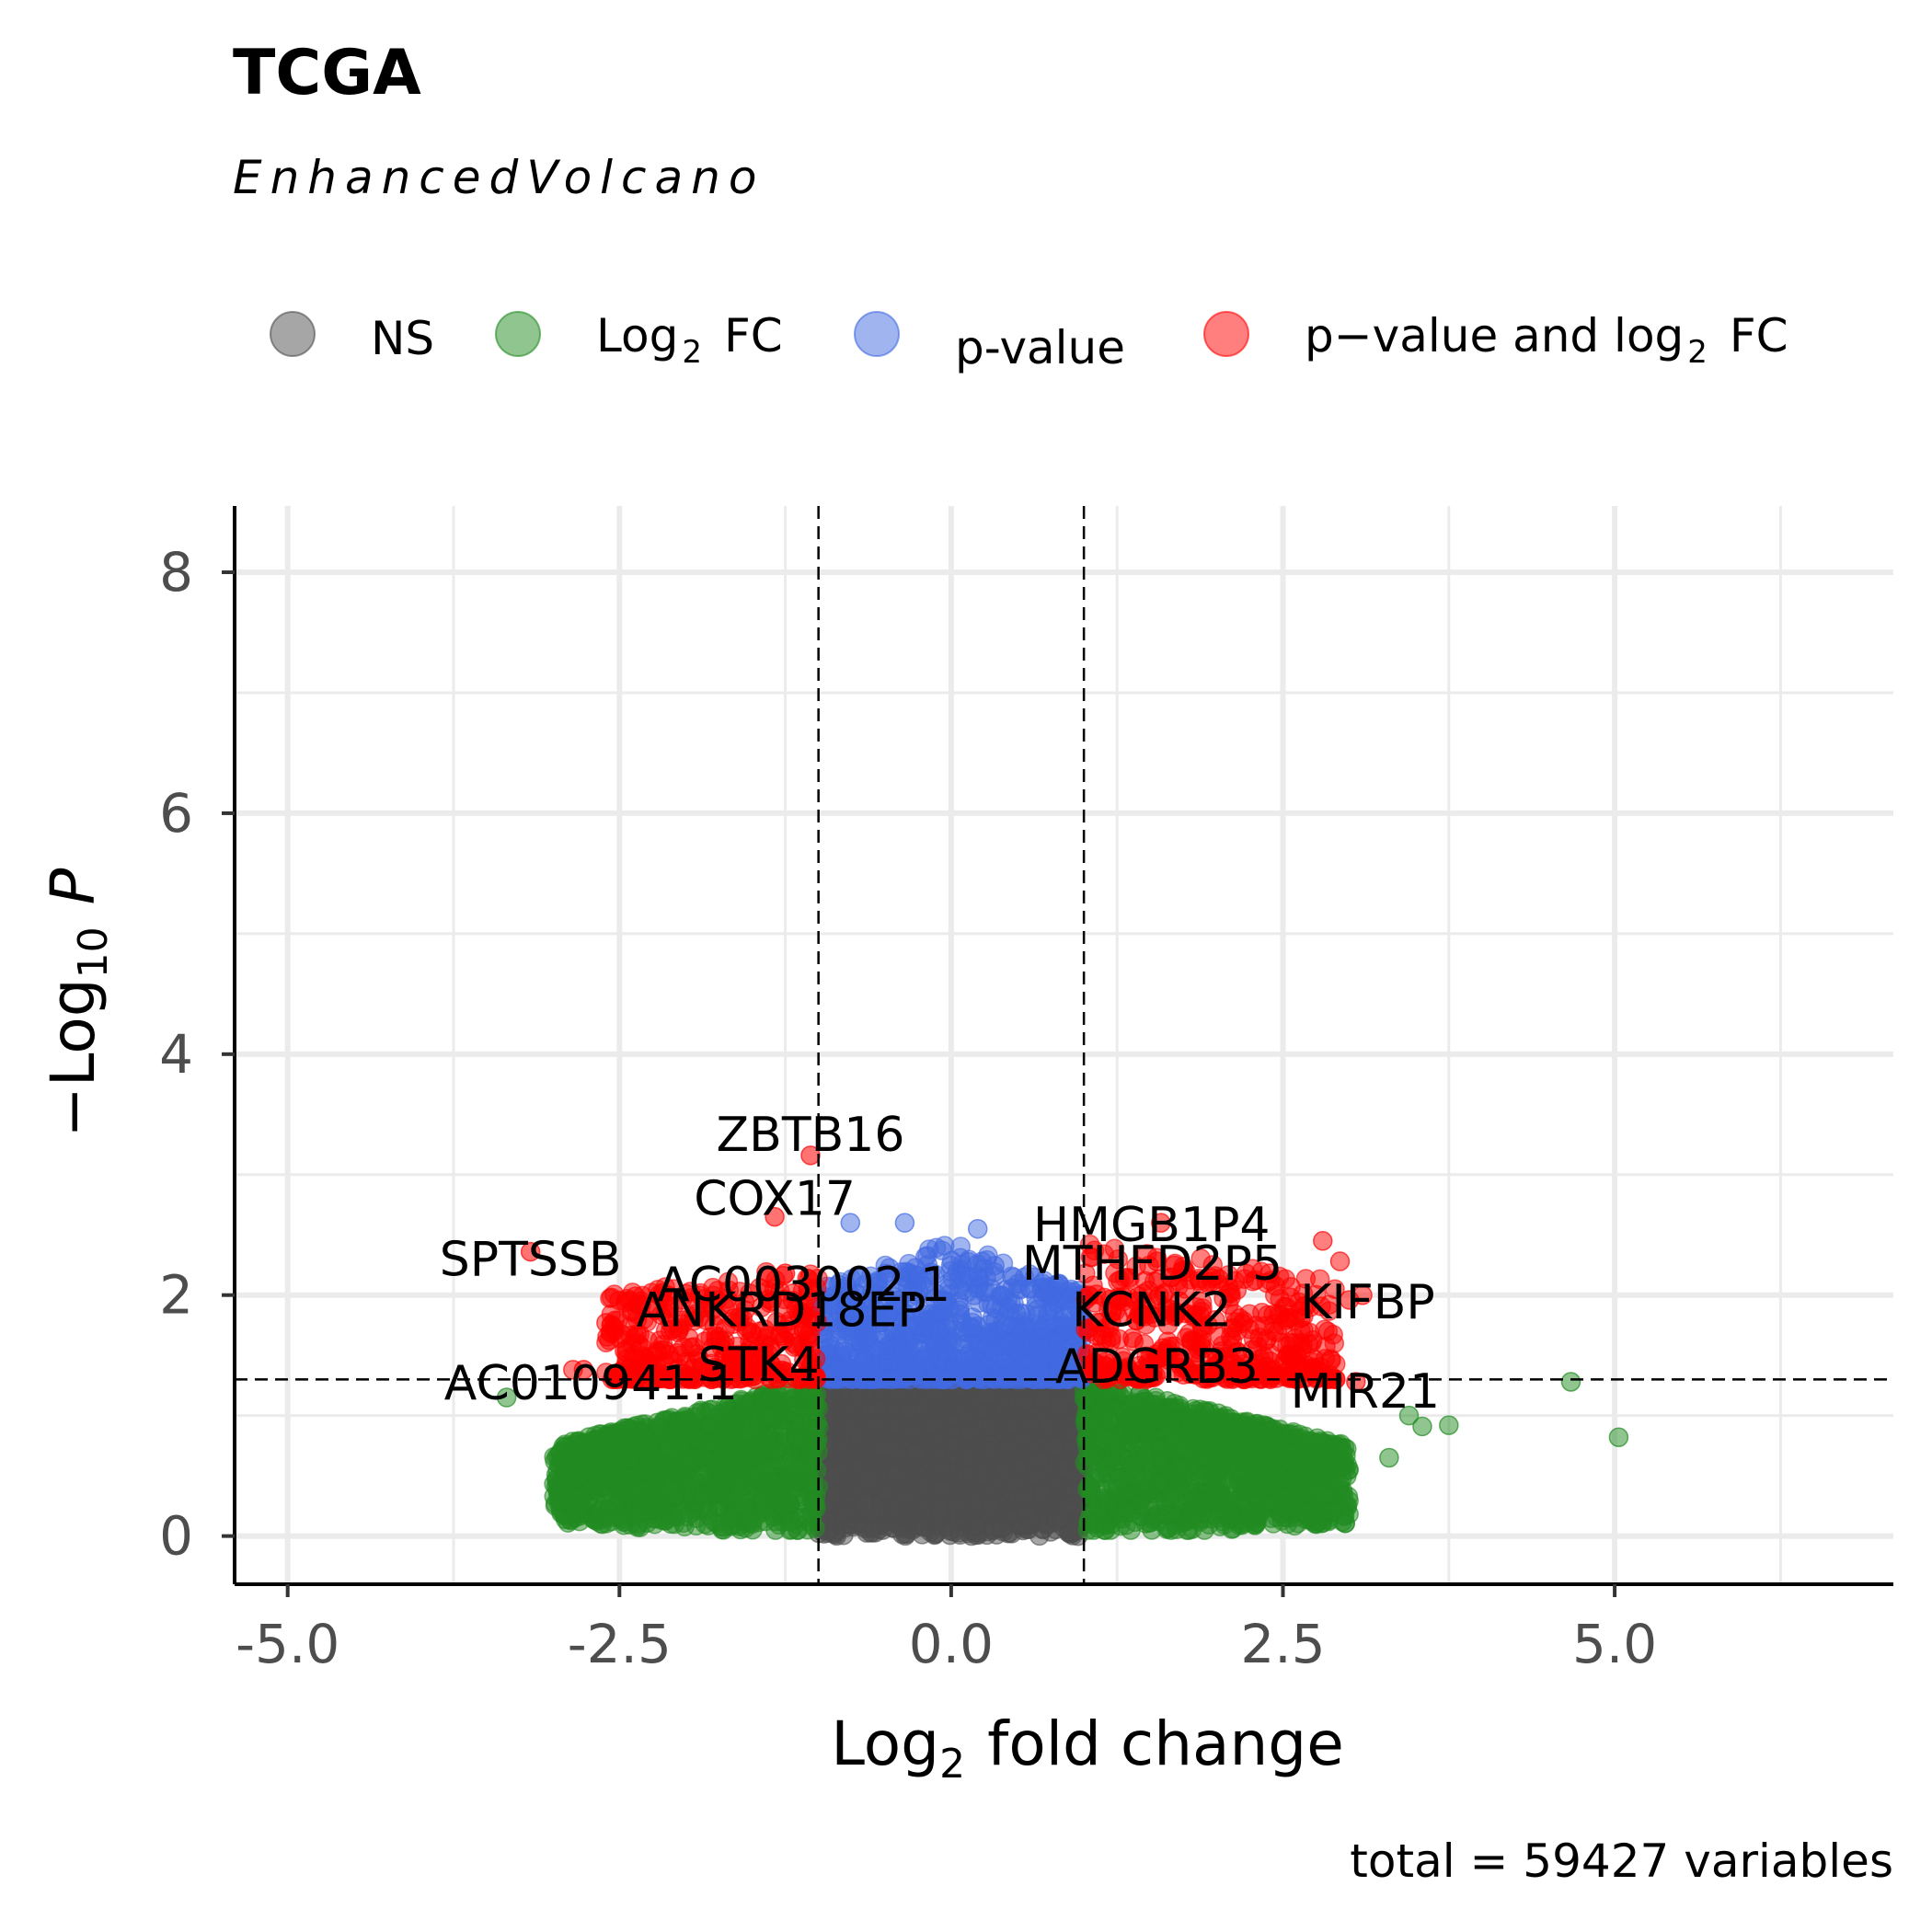 The width and height of the screenshot is (1932, 1932). Describe the element at coordinates (1226, 334) in the screenshot. I see `legend-swatch-FC_P` at that location.